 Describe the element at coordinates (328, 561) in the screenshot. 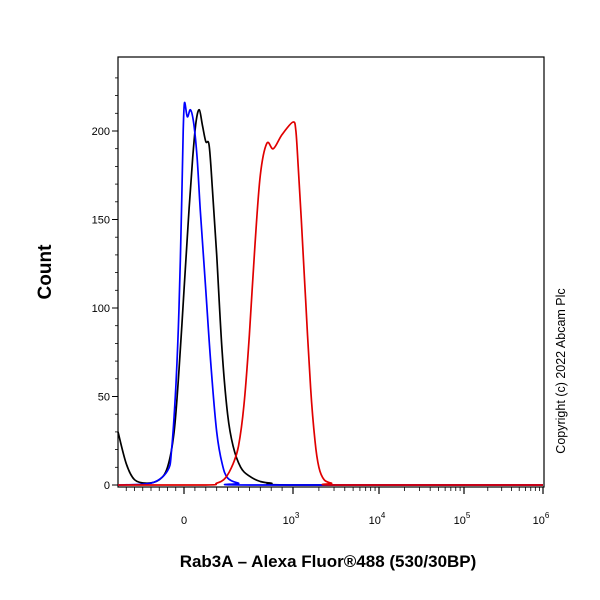

I see `x-axis-title: Rab3A – Alexa Fluor®488 (530/30BP)` at that location.